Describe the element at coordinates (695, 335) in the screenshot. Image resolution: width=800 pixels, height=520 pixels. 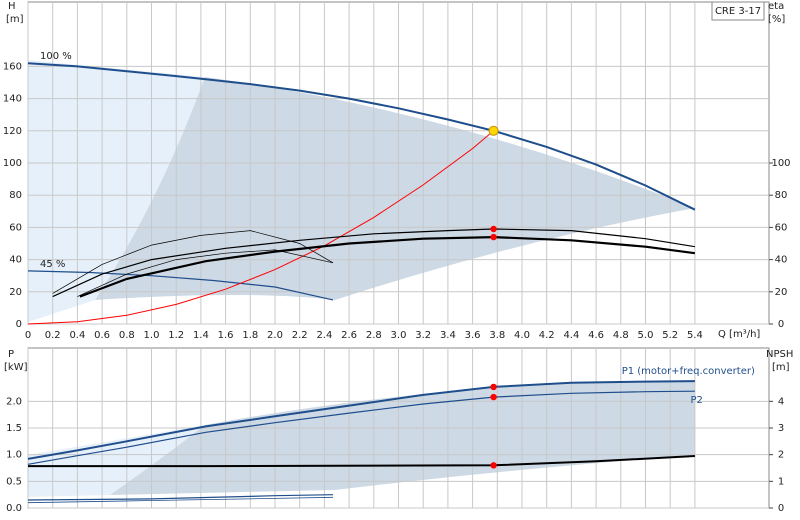
I see `x-tick-label: 5.4` at that location.